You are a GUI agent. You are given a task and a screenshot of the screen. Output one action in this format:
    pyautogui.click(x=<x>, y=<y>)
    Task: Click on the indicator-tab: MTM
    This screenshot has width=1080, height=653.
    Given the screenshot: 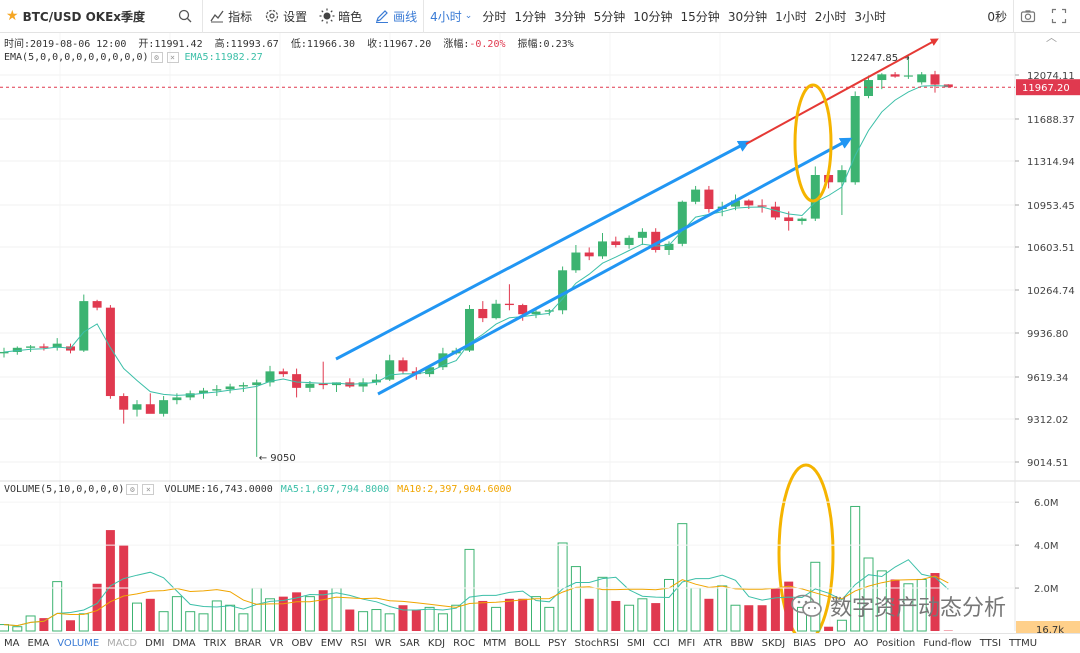 What is the action you would take?
    pyautogui.click(x=494, y=643)
    